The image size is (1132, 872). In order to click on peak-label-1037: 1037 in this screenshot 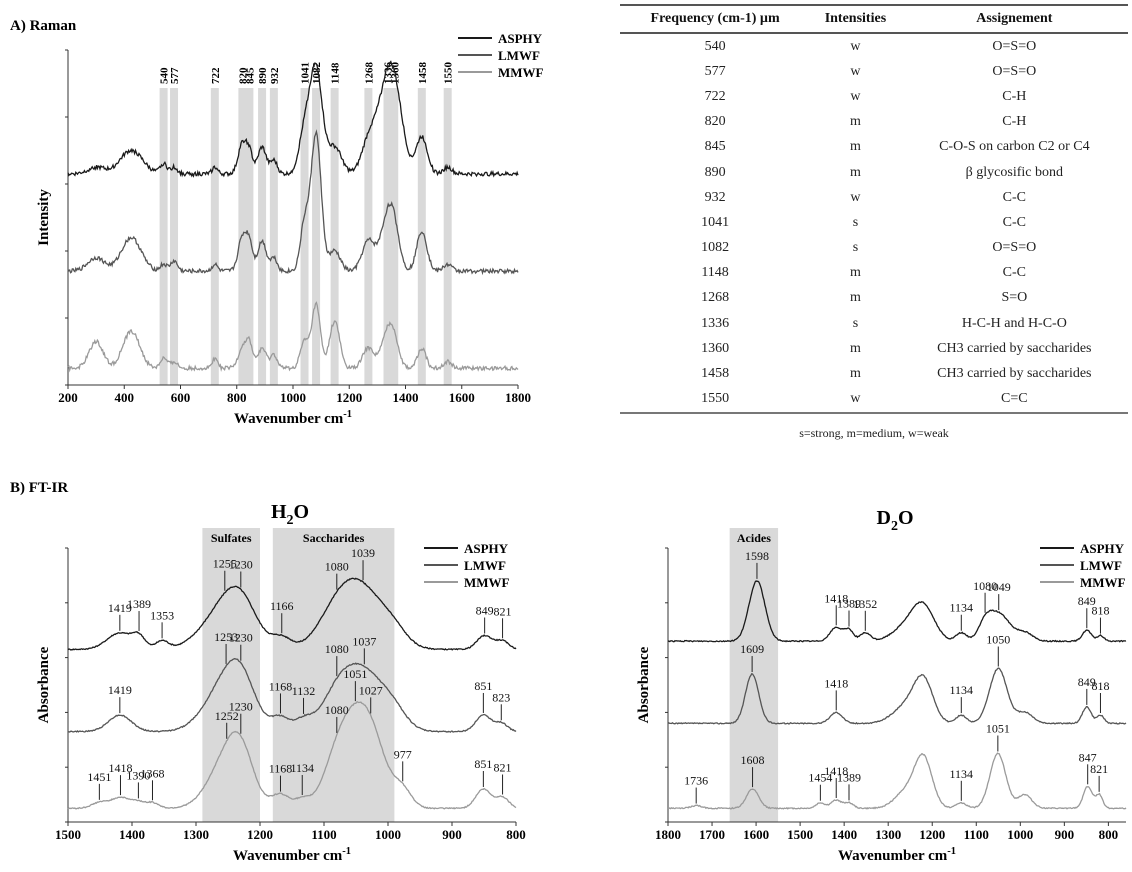, I will do `click(364, 641)`.